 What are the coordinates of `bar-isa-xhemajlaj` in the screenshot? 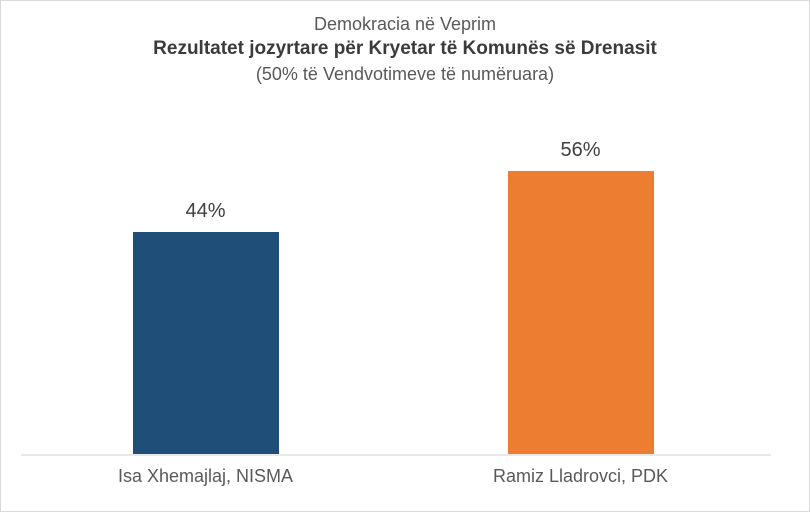 It's located at (205, 343).